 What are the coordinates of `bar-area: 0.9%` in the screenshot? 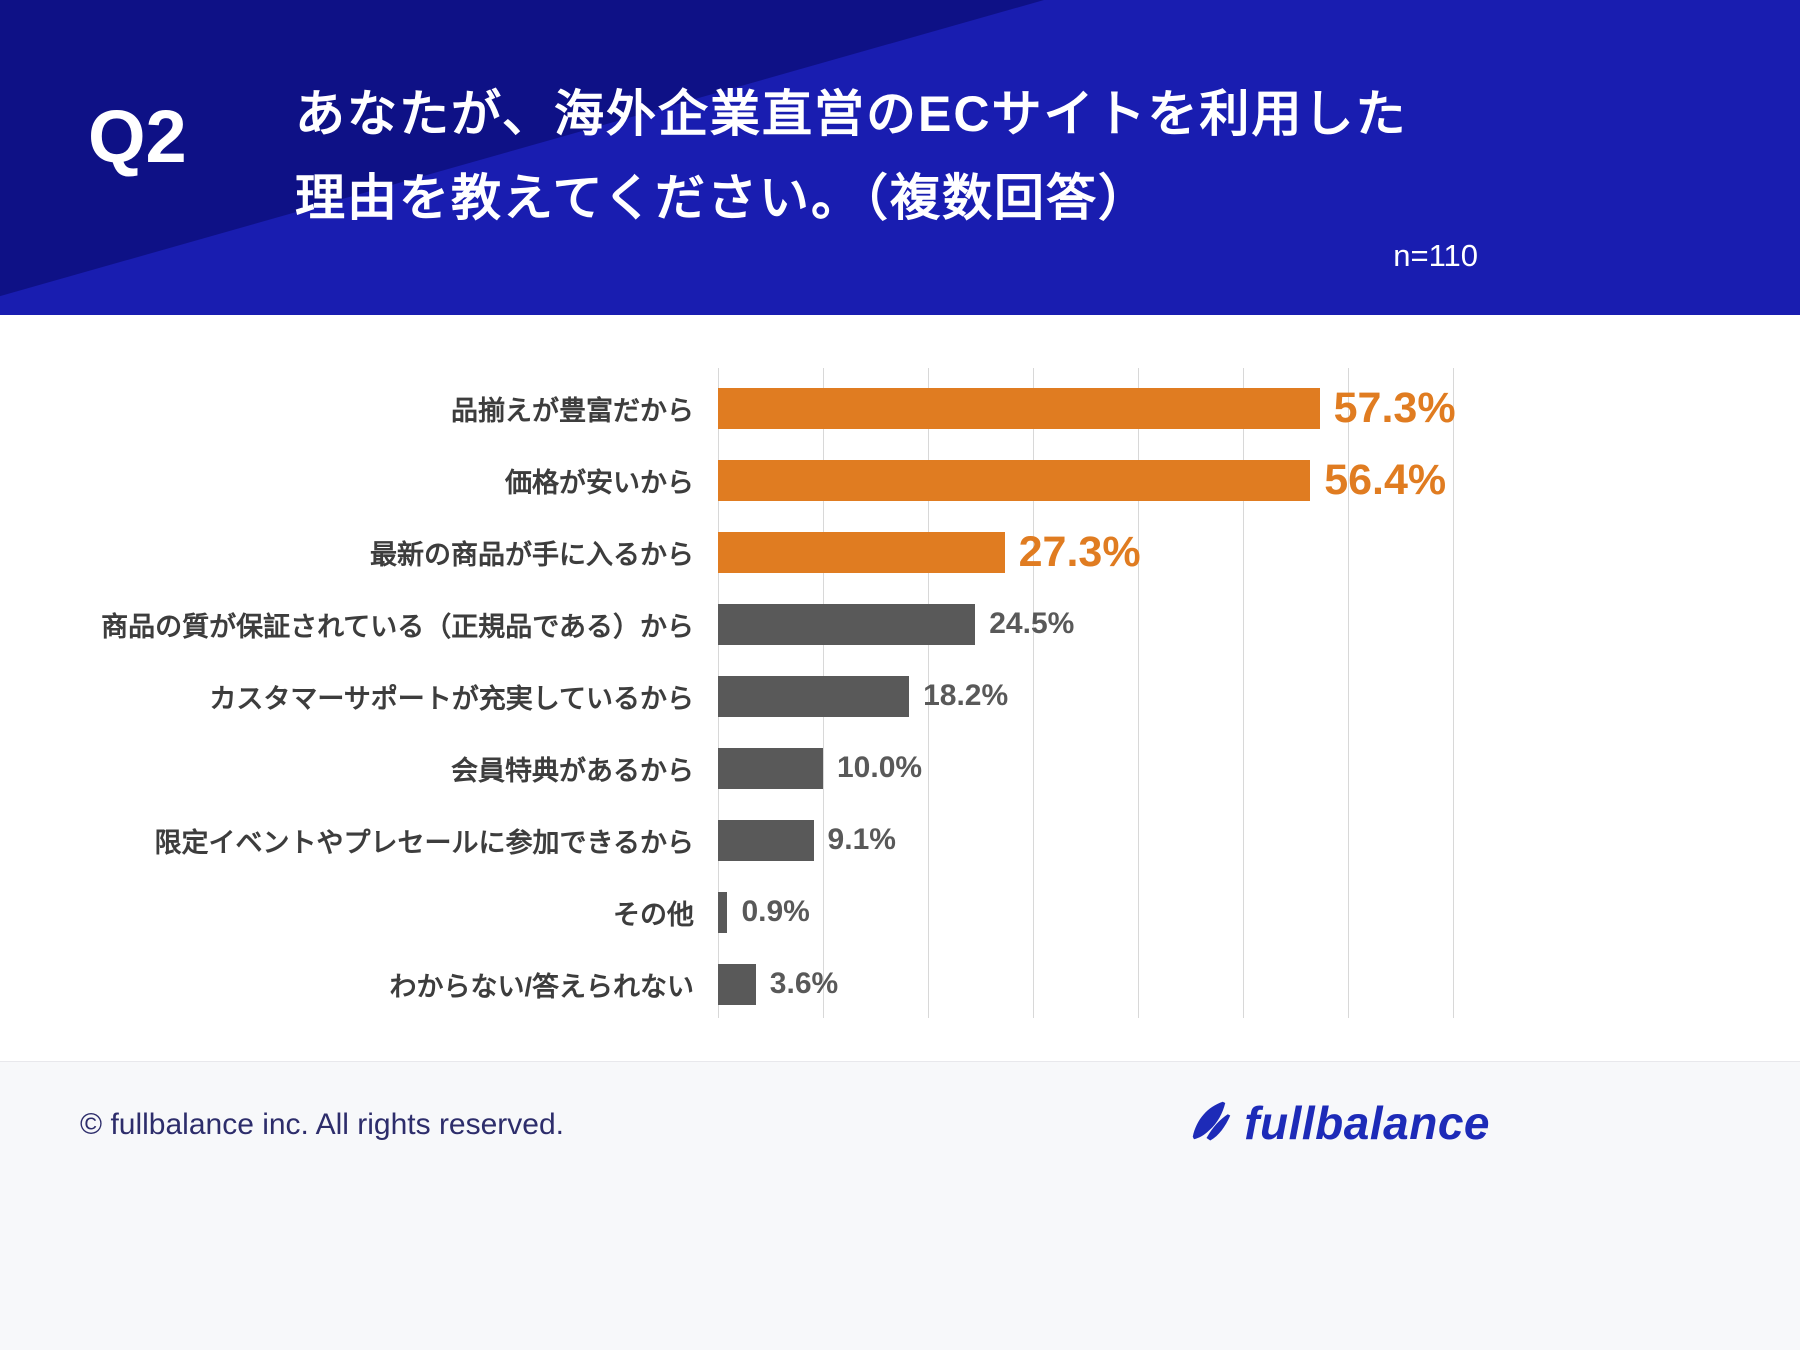 It's located at (1259, 912).